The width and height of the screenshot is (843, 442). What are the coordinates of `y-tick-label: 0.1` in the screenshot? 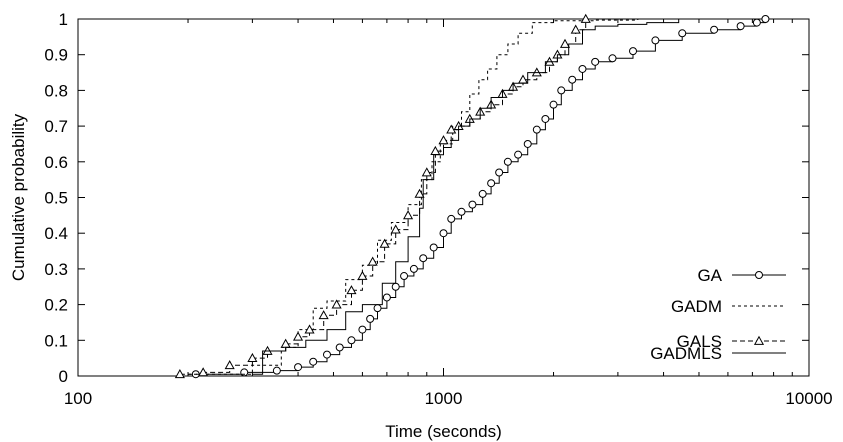 It's located at (56, 340).